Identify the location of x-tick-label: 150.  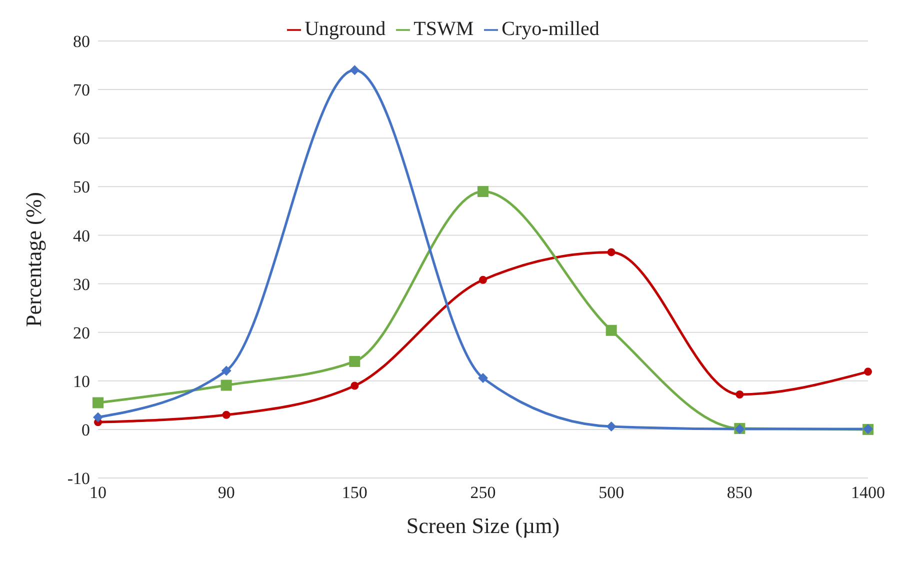
(355, 492).